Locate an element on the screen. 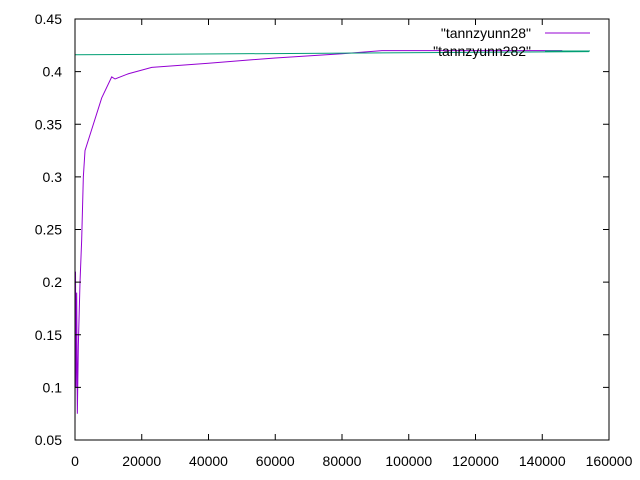 This screenshot has height=480, width=640. y-tick-label-2: 0.1 is located at coordinates (53, 387).